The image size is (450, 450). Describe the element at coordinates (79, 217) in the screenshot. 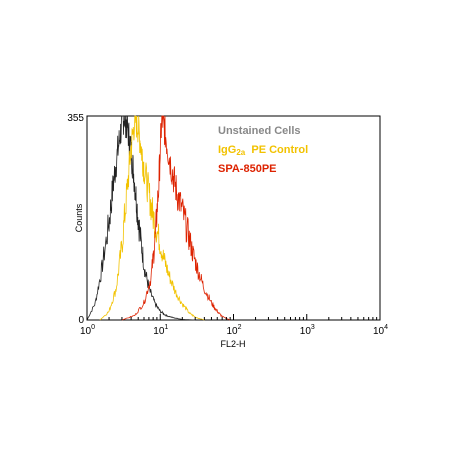

I see `y-axis-title: Counts` at that location.